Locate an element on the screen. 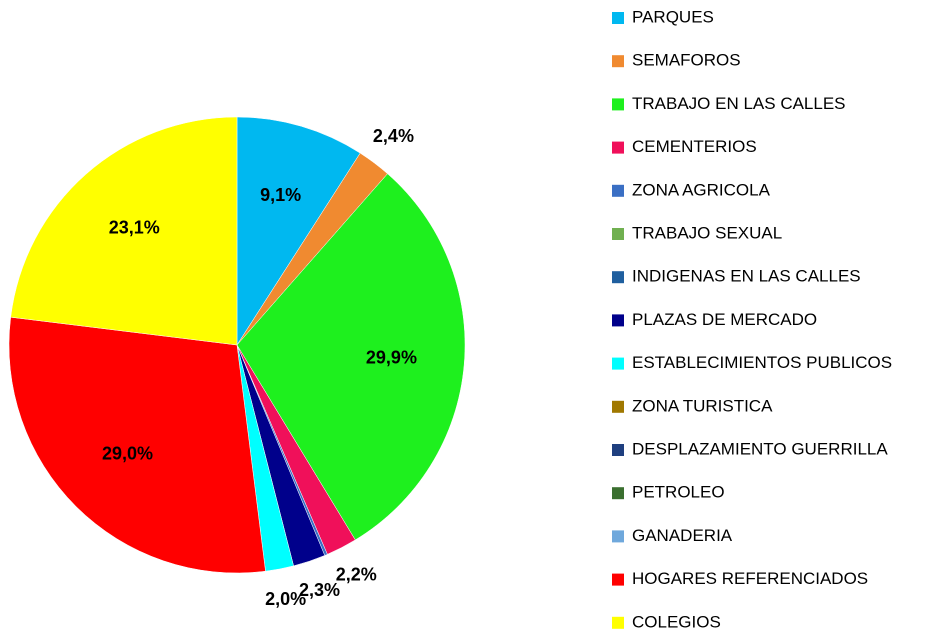 The image size is (927, 631). data-label: 2,0% is located at coordinates (285, 599).